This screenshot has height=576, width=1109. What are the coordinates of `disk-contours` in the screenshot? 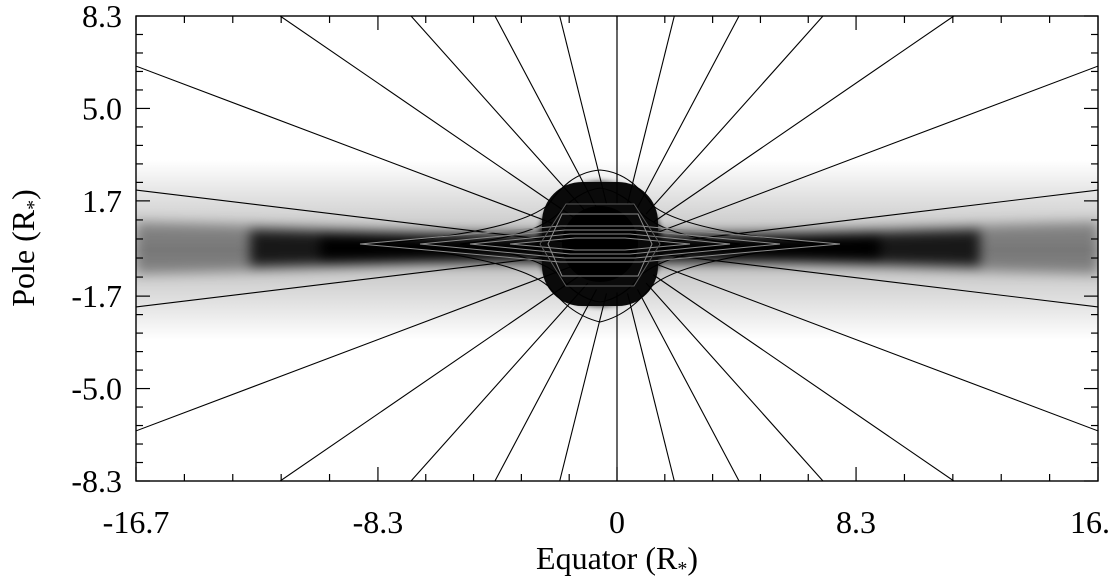 It's located at (600, 245).